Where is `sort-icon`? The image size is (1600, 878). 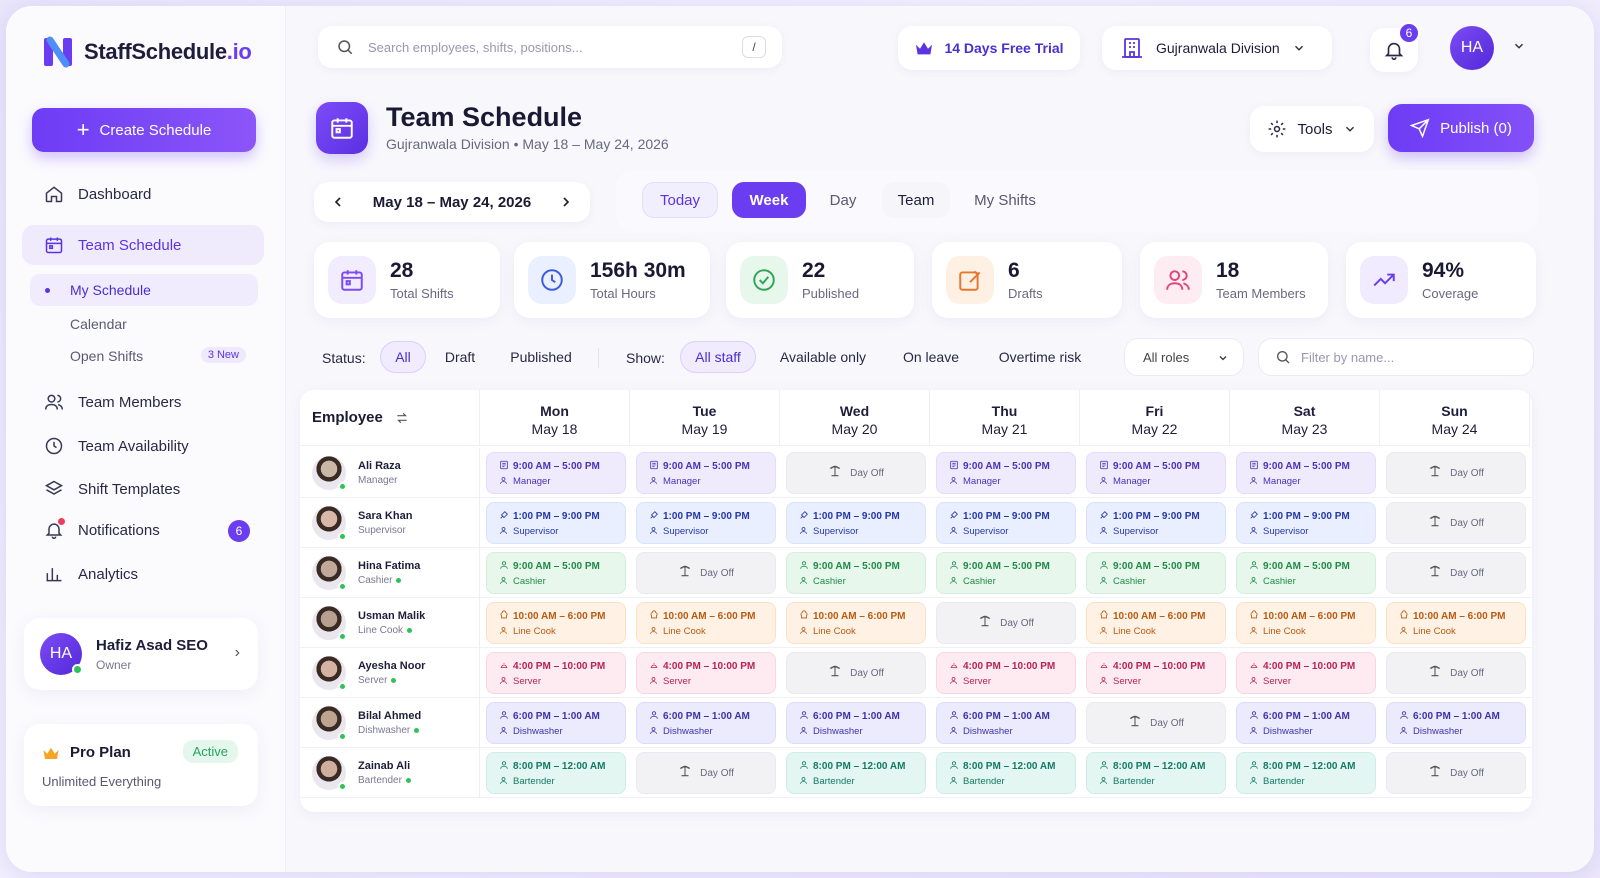
sort-icon is located at coordinates (402, 418).